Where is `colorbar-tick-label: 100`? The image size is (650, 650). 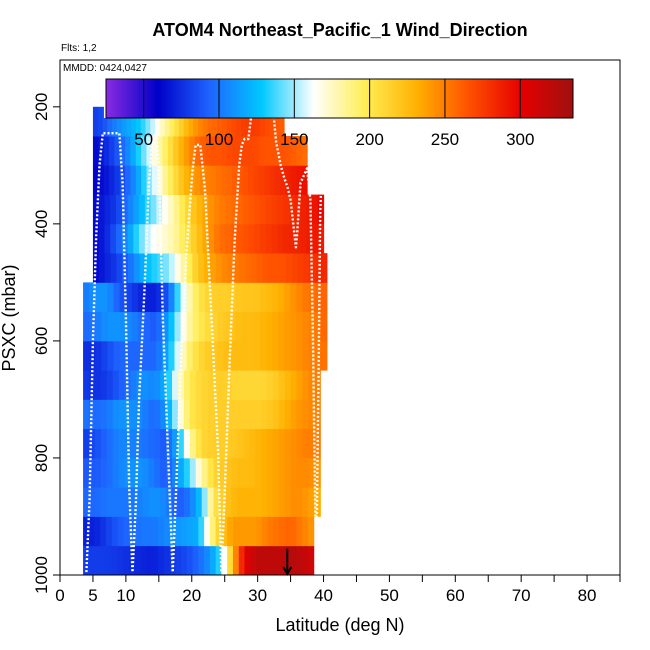 colorbar-tick-label: 100 is located at coordinates (219, 139).